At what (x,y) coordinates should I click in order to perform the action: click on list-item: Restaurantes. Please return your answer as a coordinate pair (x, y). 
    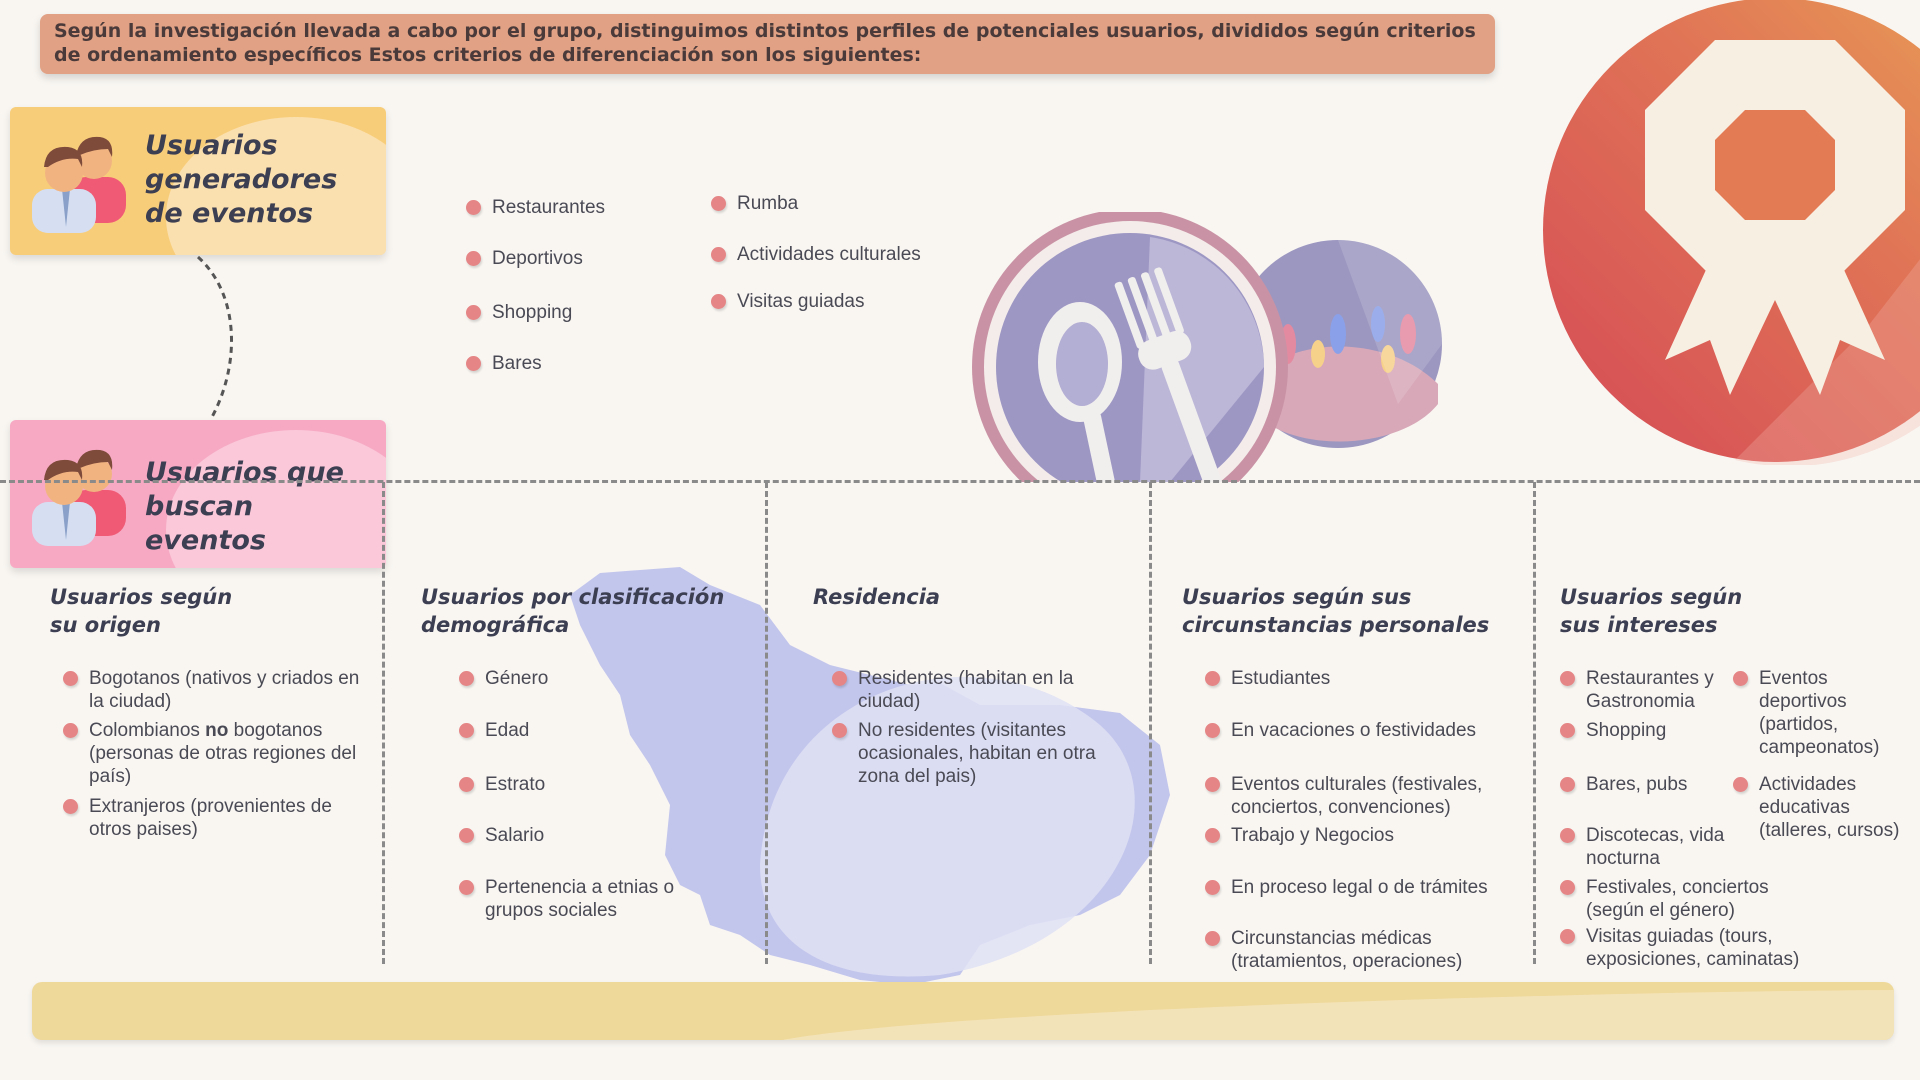
    Looking at the image, I should click on (535, 207).